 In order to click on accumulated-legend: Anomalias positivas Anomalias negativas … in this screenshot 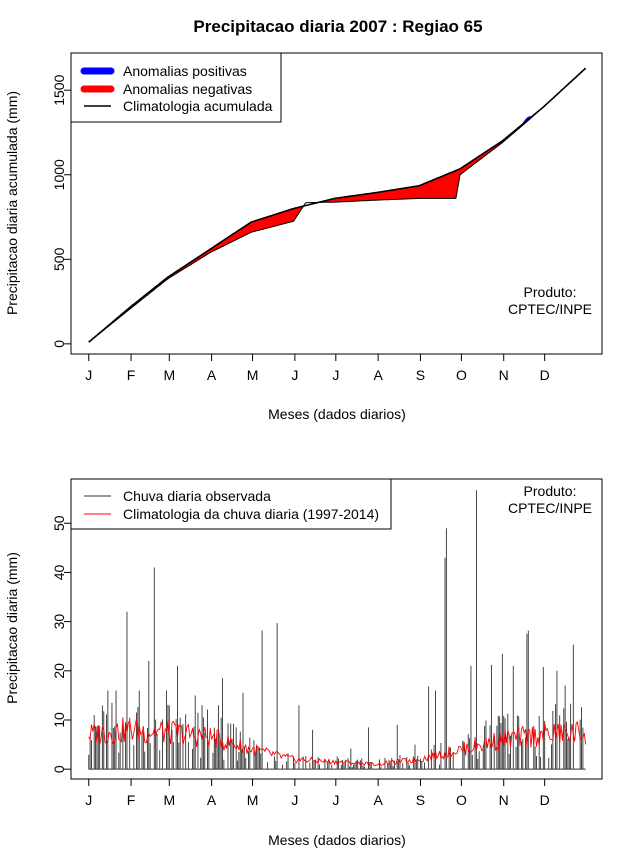, I will do `click(176, 87)`.